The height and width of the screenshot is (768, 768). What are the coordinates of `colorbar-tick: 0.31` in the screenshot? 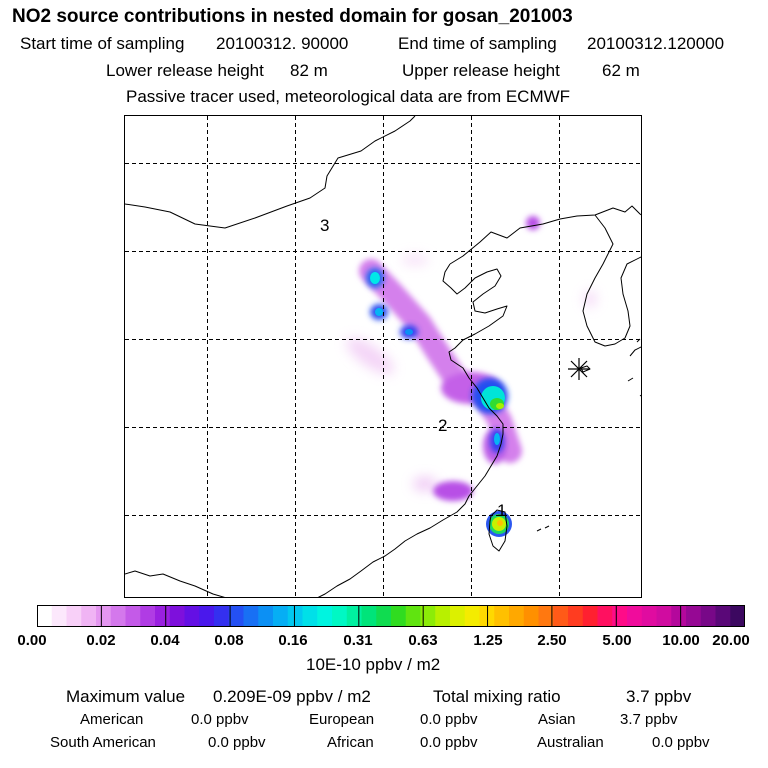 It's located at (358, 640).